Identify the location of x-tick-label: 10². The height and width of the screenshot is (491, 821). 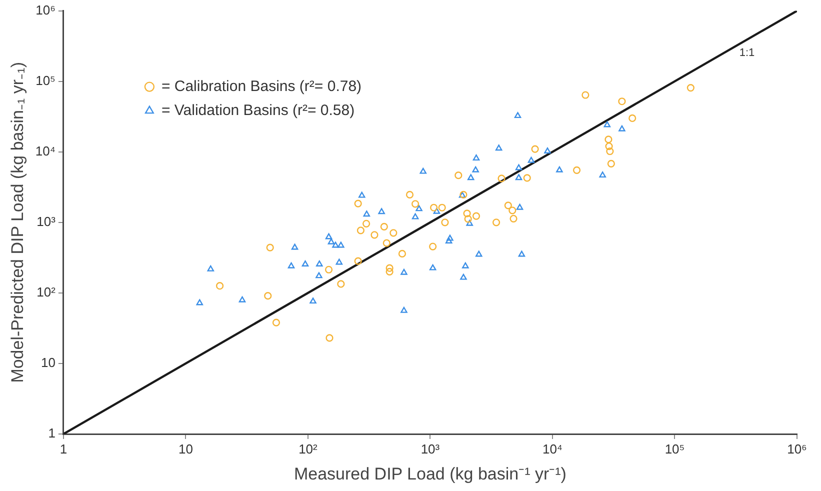
(308, 448).